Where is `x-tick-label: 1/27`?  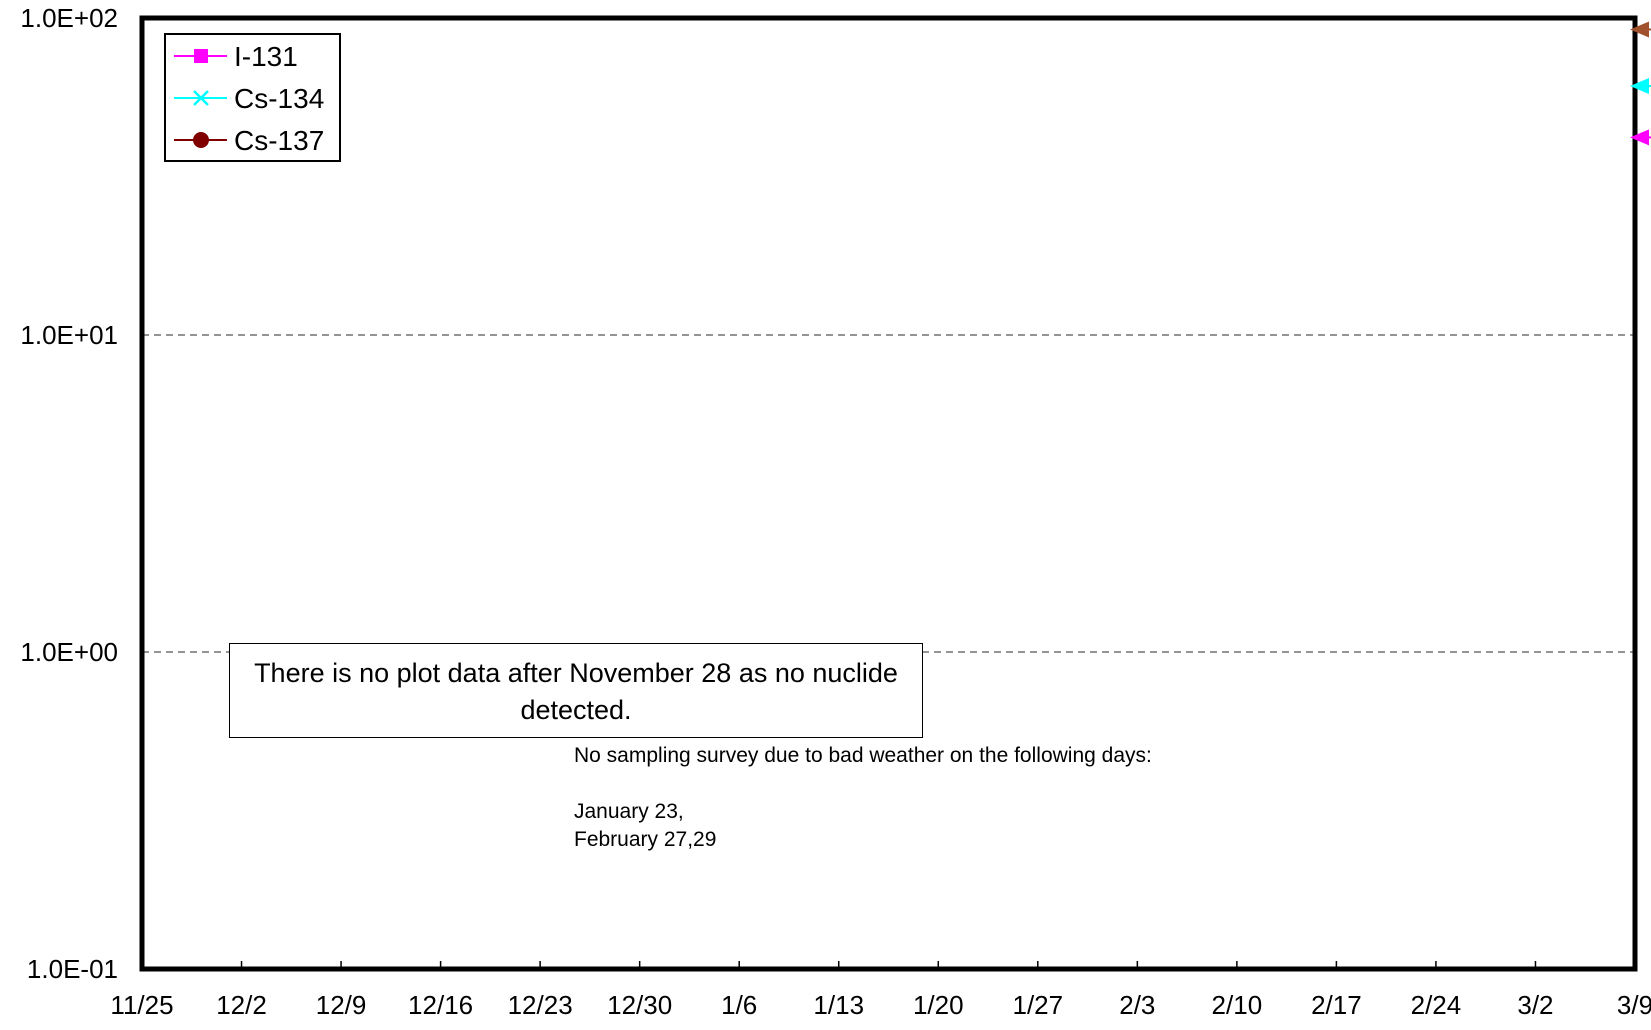
x-tick-label: 1/27 is located at coordinates (1037, 1005).